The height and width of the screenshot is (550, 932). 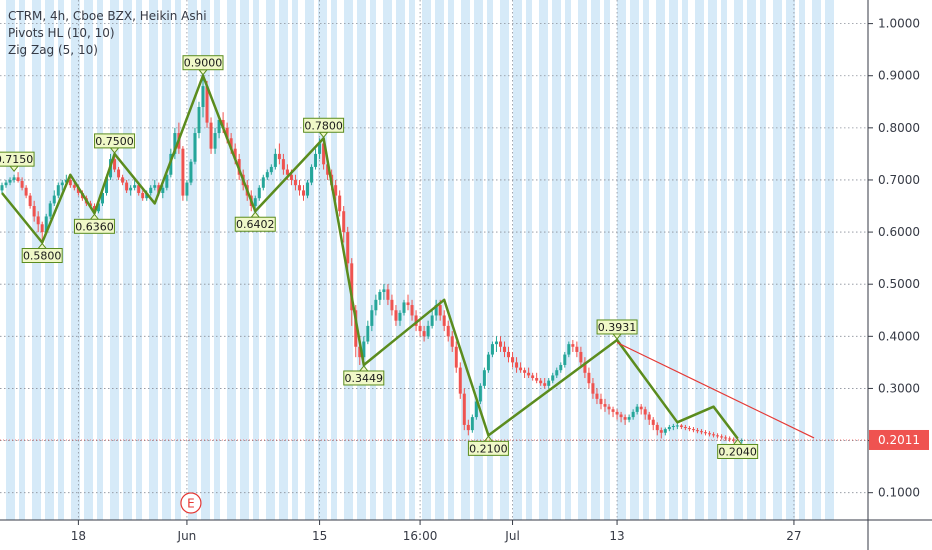 I want to click on time-tick-label: 16:00, so click(x=420, y=536).